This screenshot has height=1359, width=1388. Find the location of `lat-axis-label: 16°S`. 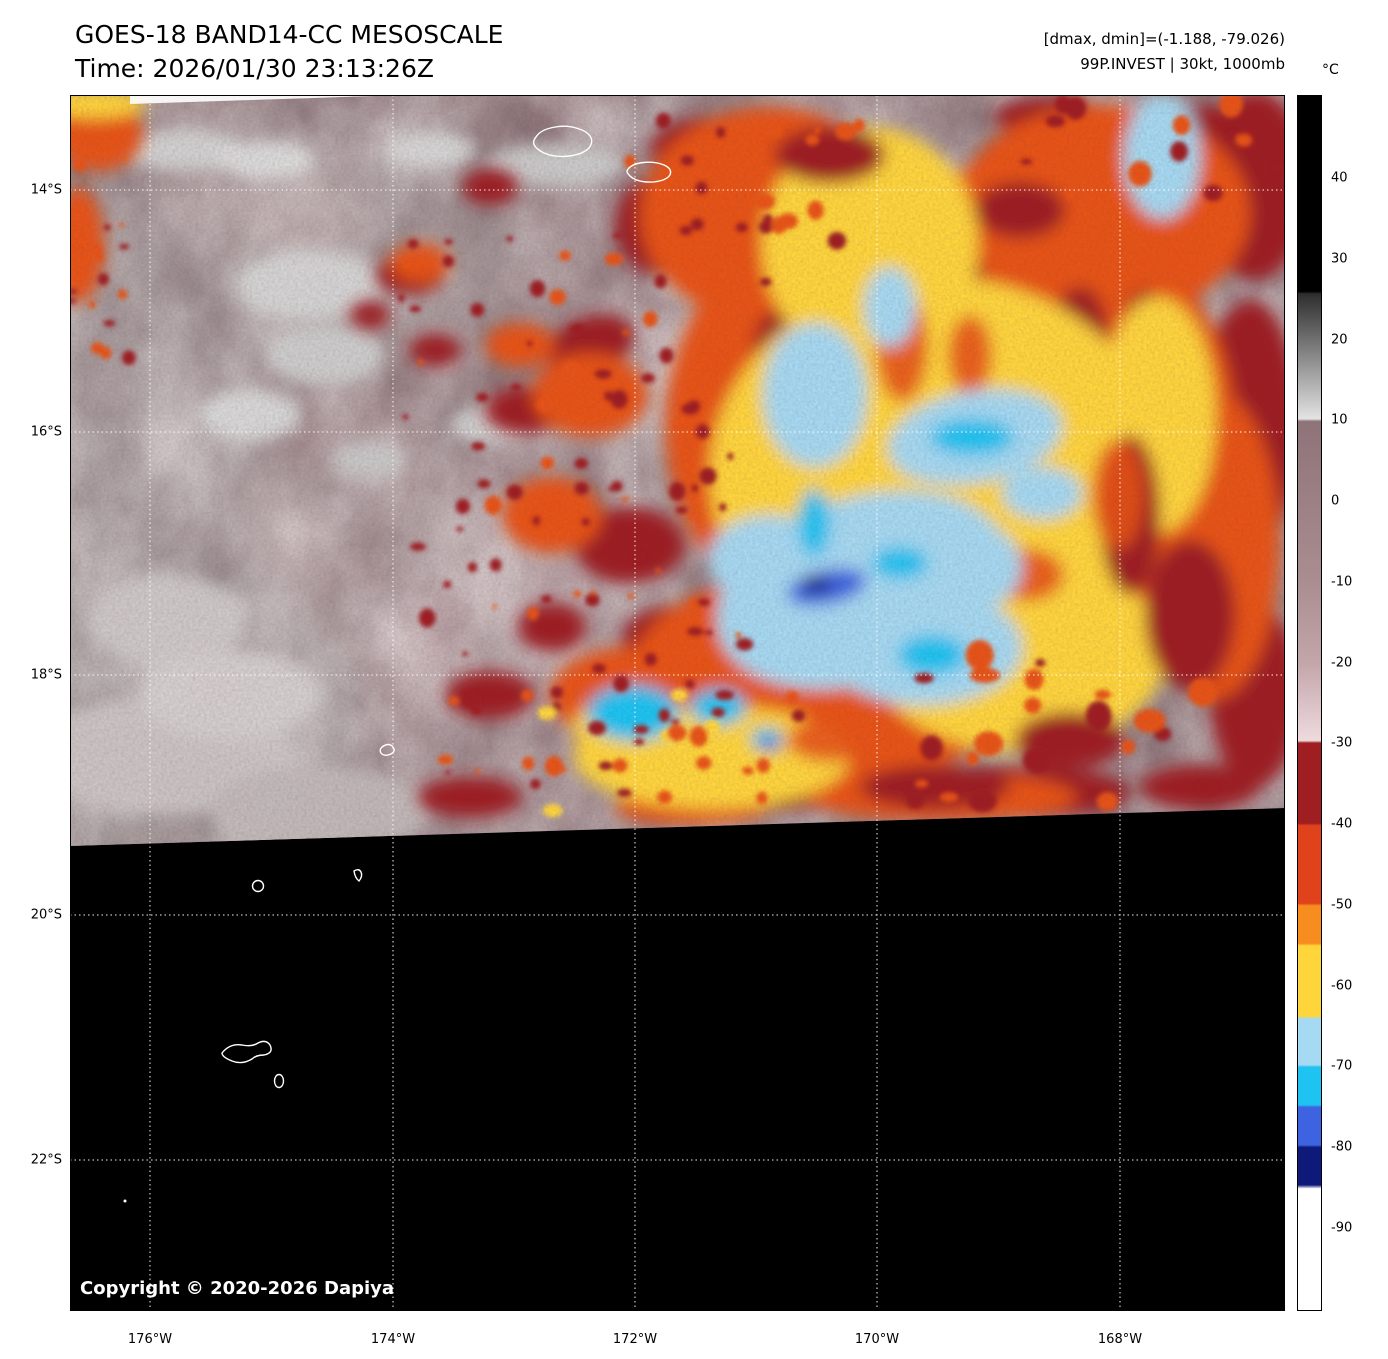

lat-axis-label: 16°S is located at coordinates (46, 432).